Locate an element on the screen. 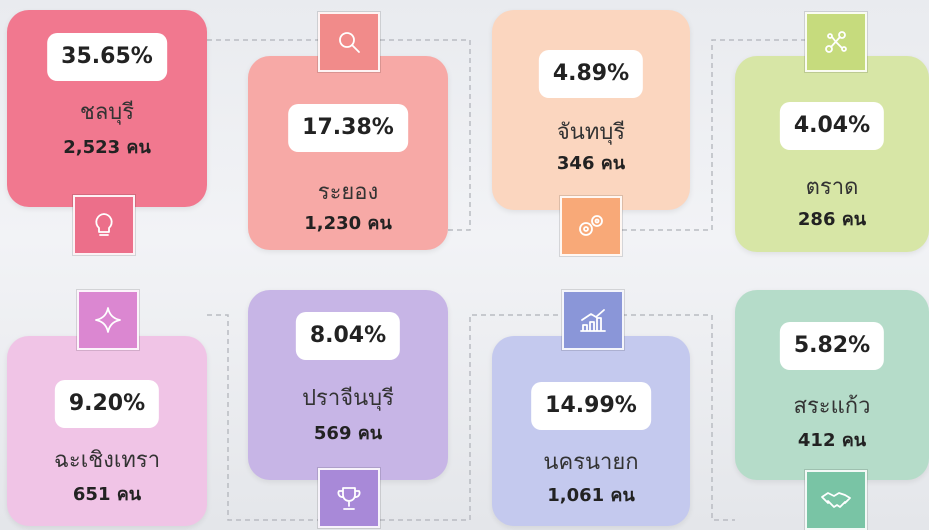 Image resolution: width=929 pixels, height=530 pixels. student-count: 651 คน is located at coordinates (107, 494).